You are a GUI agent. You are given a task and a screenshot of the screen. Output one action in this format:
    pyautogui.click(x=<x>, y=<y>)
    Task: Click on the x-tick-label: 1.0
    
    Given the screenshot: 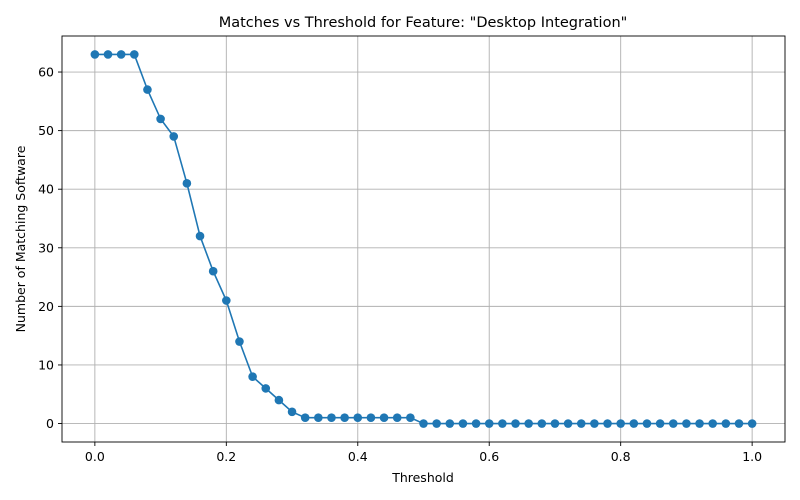 What is the action you would take?
    pyautogui.click(x=752, y=456)
    